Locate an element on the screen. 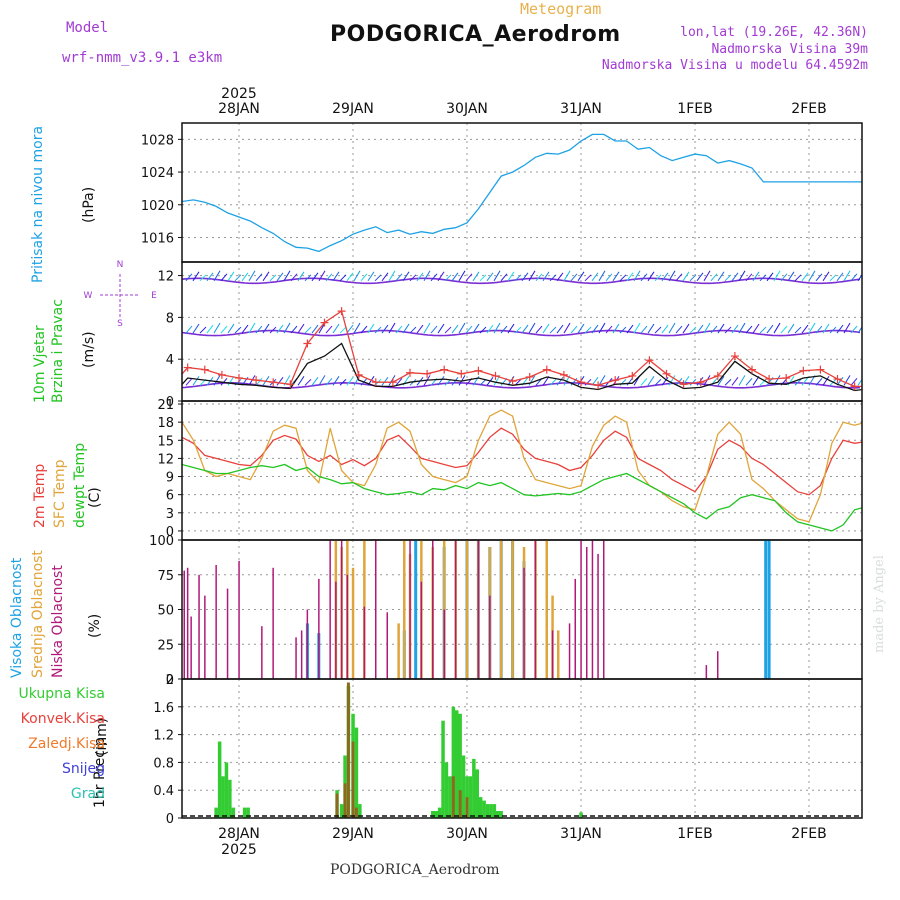 Image resolution: width=900 pixels, height=900 pixels. y-tick-label: 21 is located at coordinates (165, 405).